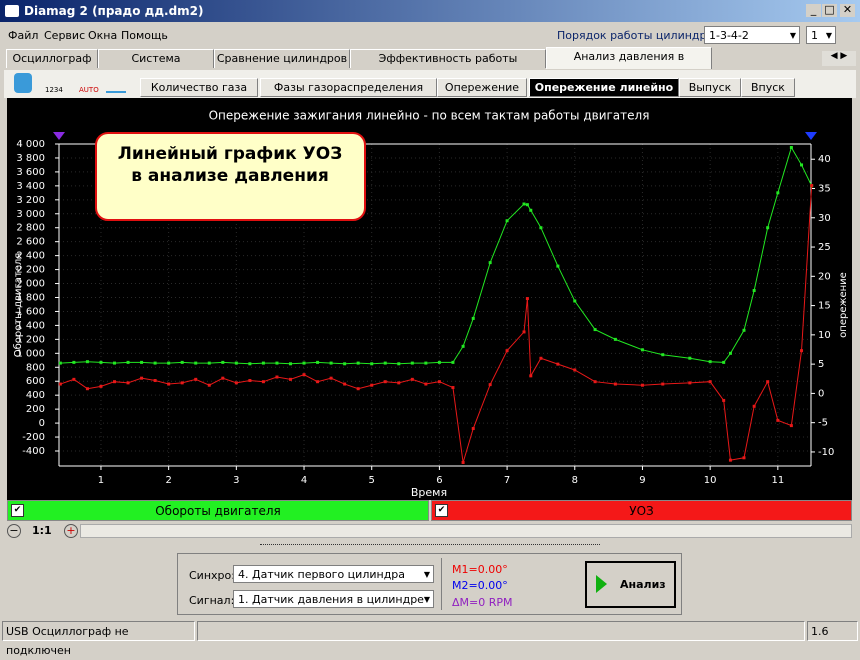 Image resolution: width=860 pixels, height=660 pixels. I want to click on subtab: Фазы газораспределения, so click(348, 87).